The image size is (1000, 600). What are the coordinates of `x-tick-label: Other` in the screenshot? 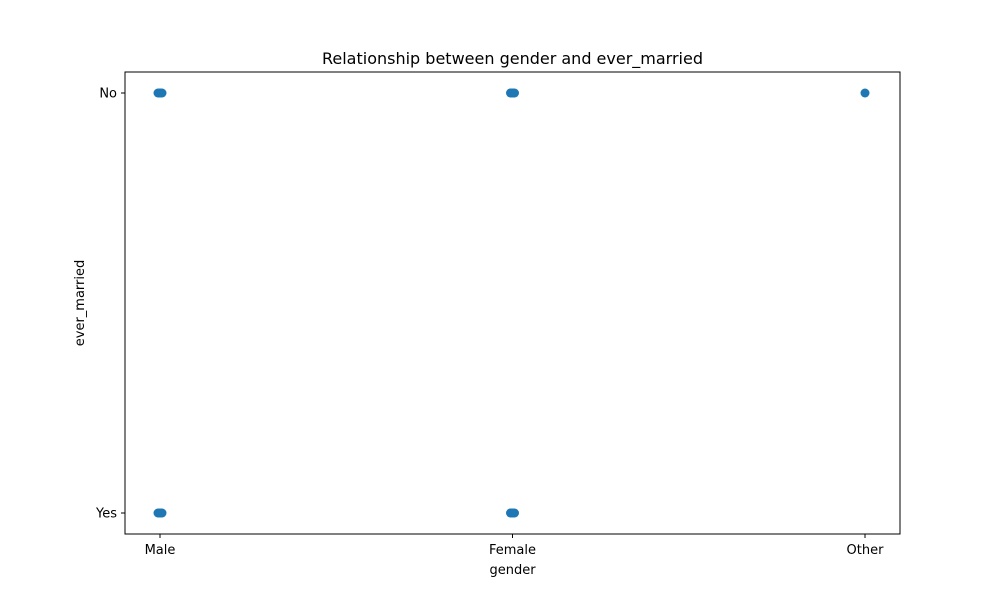 It's located at (866, 550).